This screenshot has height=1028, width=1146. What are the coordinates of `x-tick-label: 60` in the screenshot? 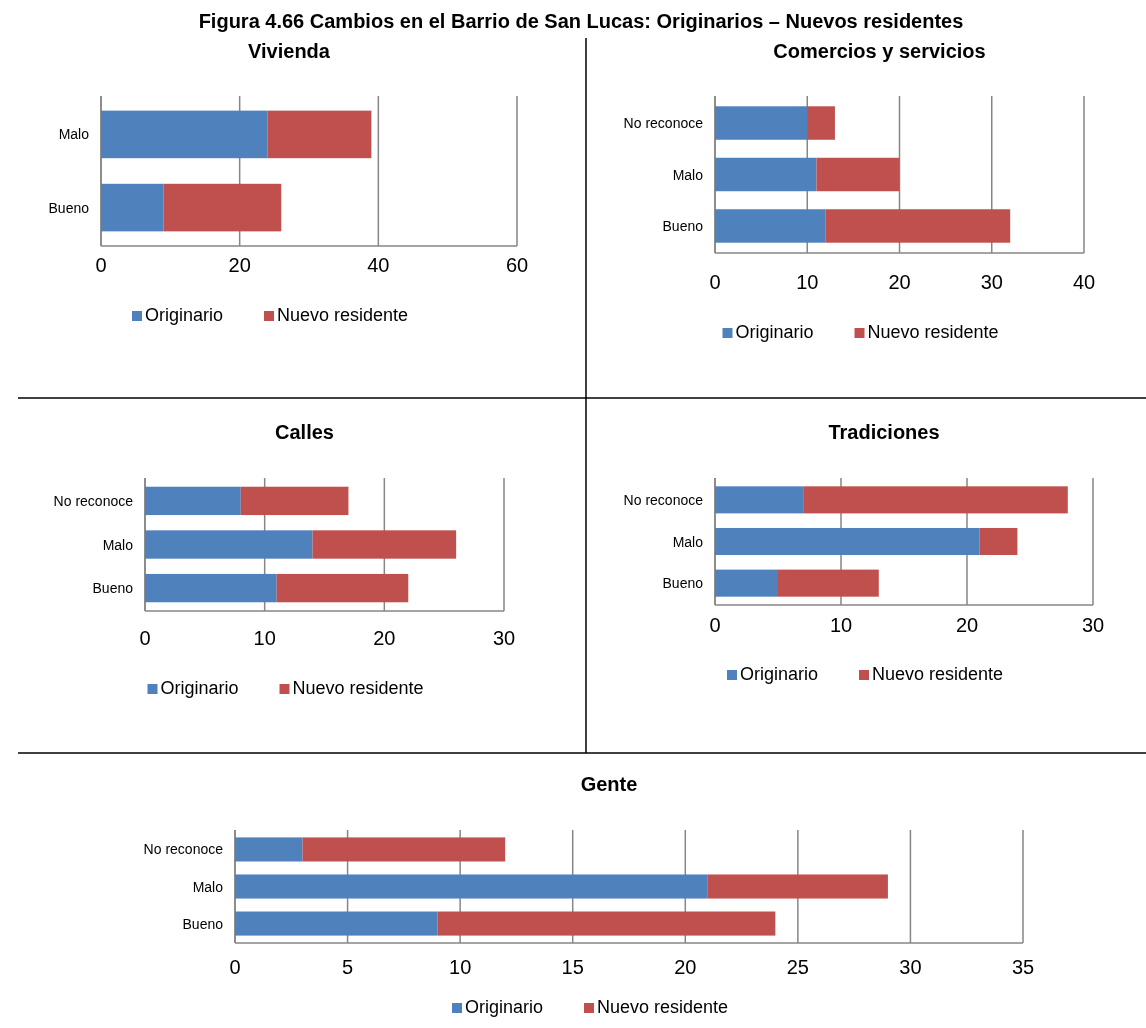 It's located at (517, 265).